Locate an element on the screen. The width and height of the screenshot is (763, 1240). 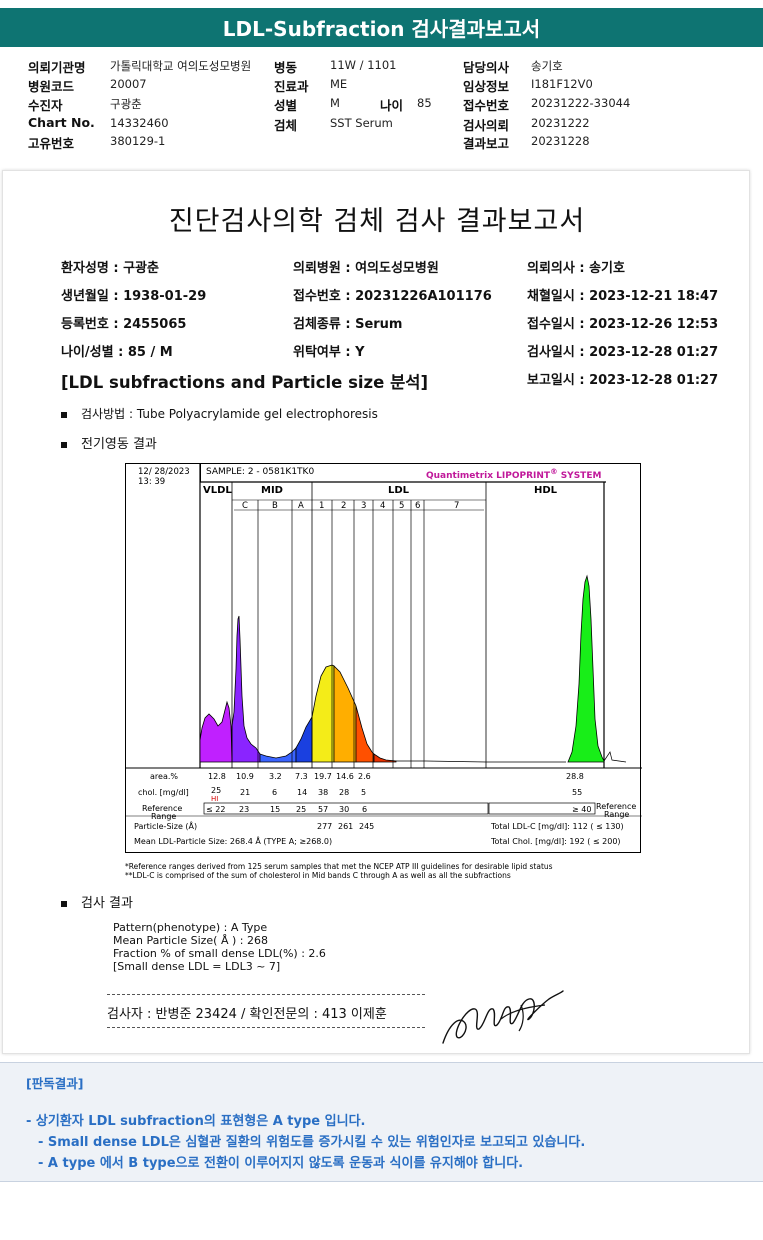
ldl2-area is located at coordinates (345, 714).